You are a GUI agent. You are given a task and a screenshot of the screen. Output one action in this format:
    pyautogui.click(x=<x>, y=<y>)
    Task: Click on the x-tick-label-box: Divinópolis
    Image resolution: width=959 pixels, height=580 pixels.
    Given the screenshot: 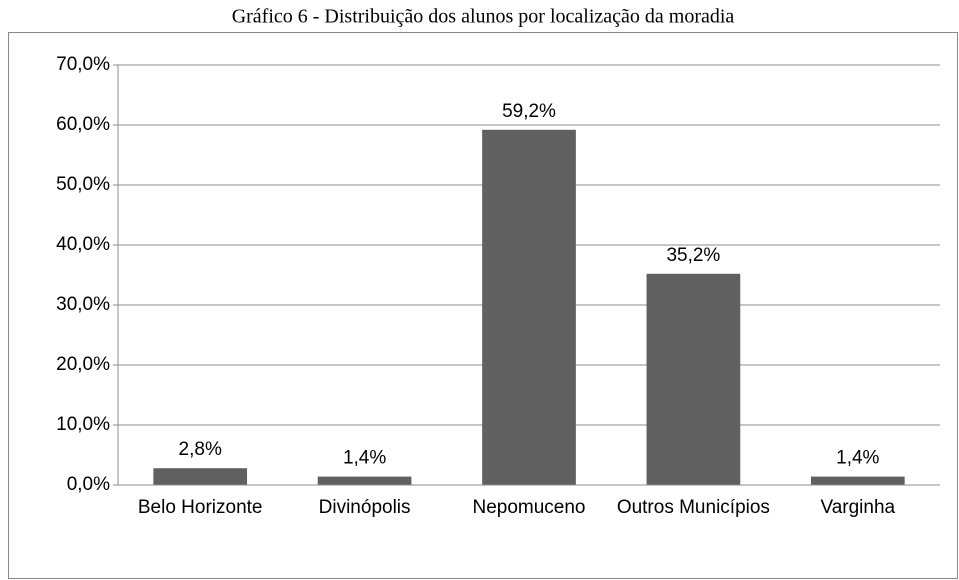 What is the action you would take?
    pyautogui.click(x=364, y=507)
    